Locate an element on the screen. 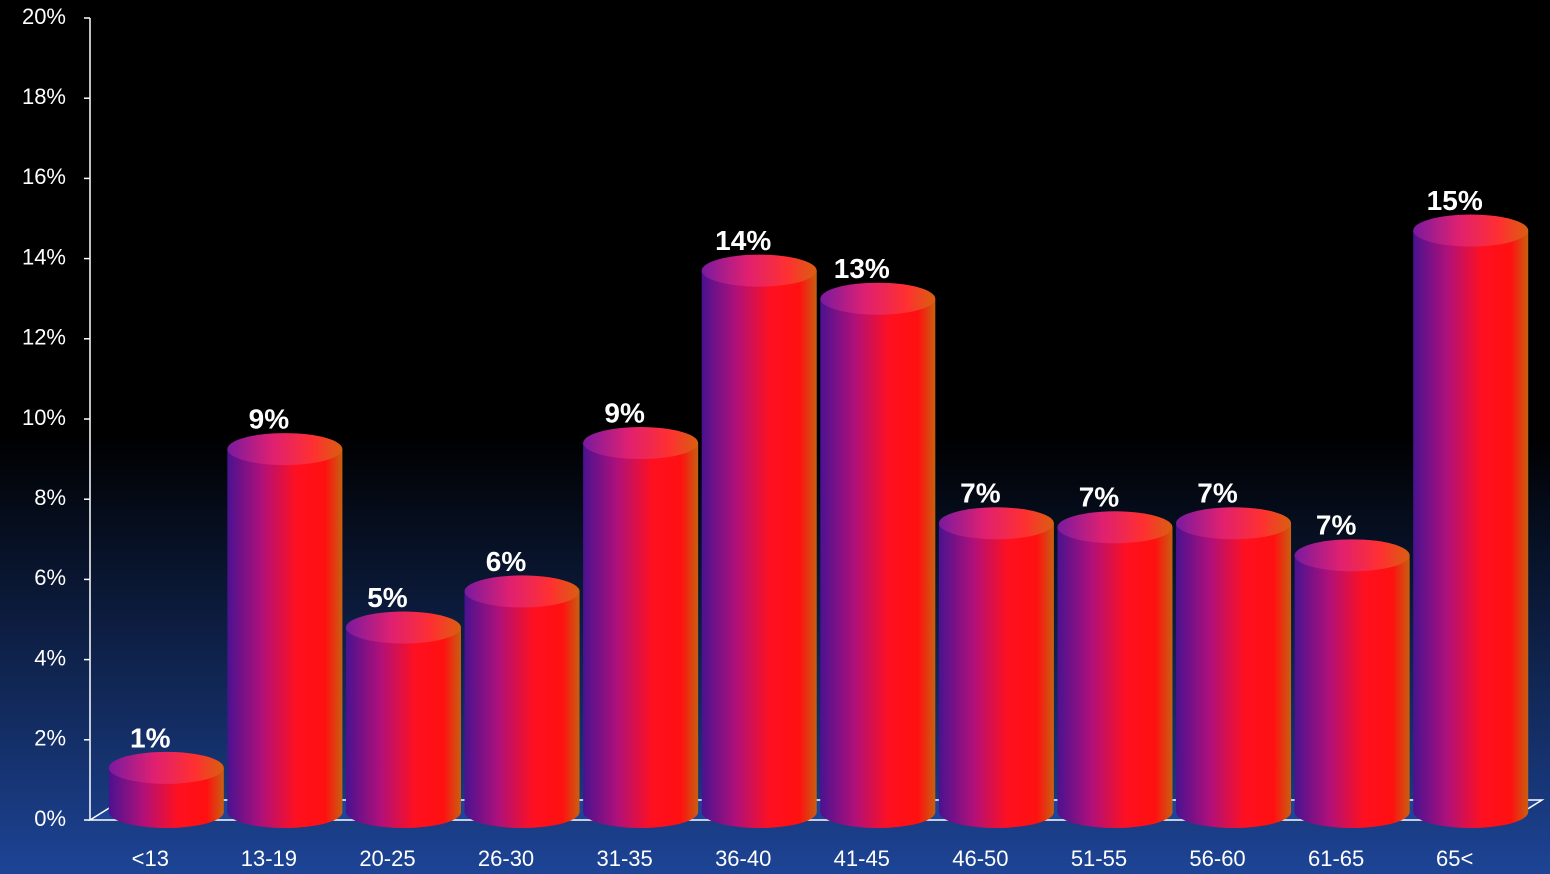  y-tick-label: 0% is located at coordinates (50, 818).